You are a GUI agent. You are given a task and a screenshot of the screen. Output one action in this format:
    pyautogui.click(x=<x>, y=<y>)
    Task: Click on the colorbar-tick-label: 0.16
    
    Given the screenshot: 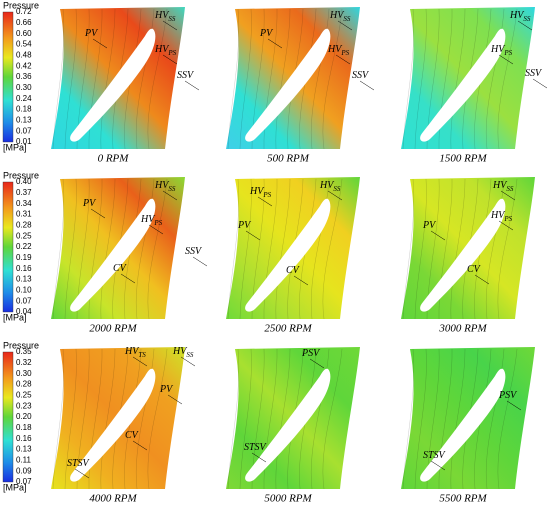 What is the action you would take?
    pyautogui.click(x=24, y=438)
    